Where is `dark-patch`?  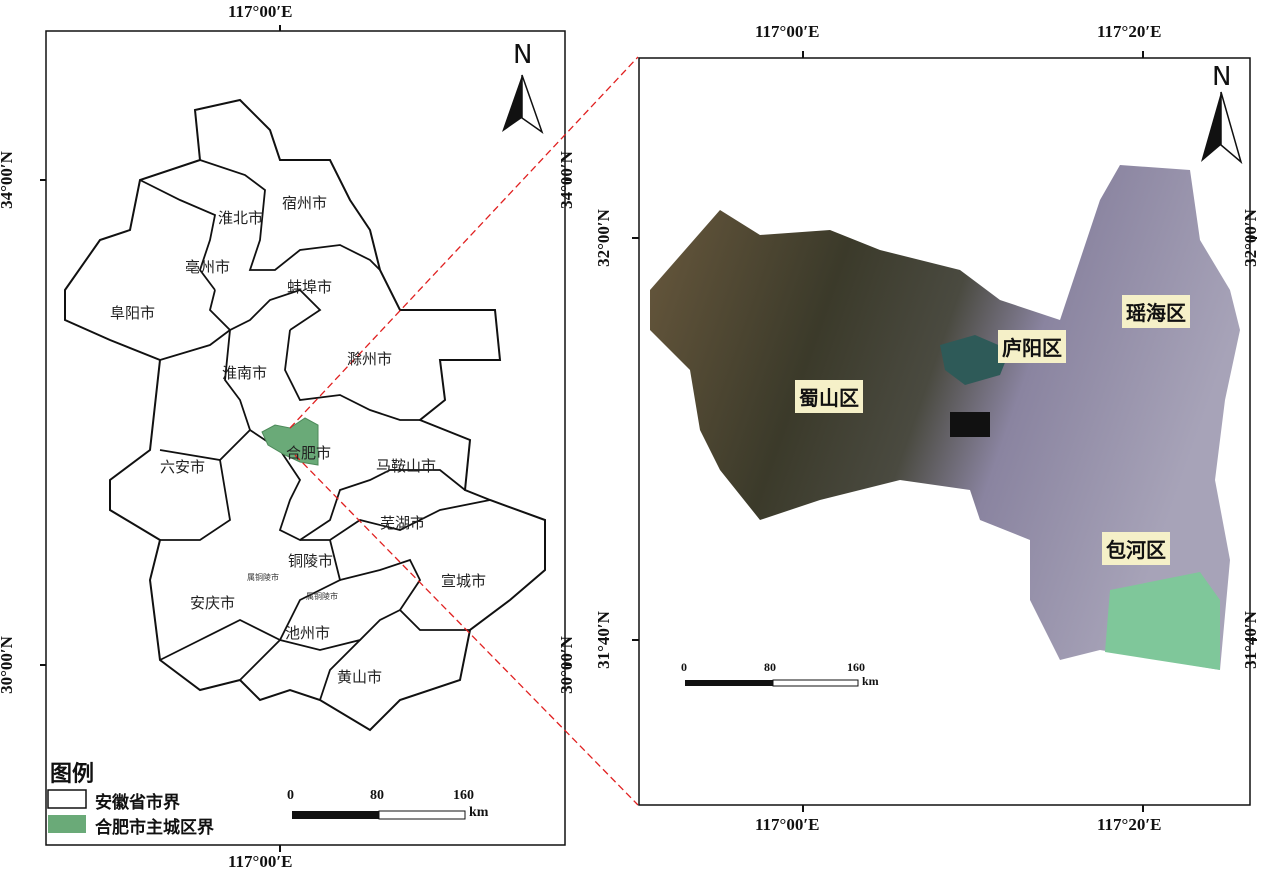 dark-patch is located at coordinates (970, 424).